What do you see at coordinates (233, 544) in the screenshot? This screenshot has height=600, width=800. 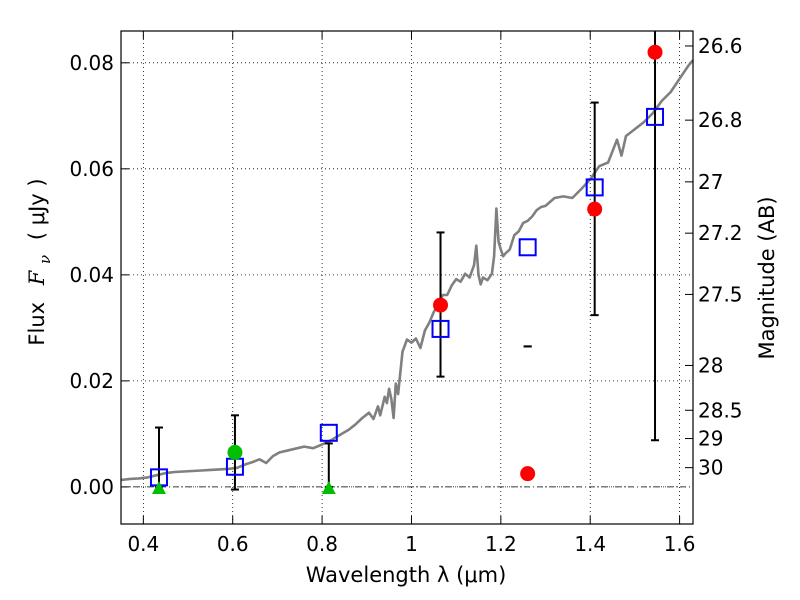 I see `x-tick-label: 0.6` at bounding box center [233, 544].